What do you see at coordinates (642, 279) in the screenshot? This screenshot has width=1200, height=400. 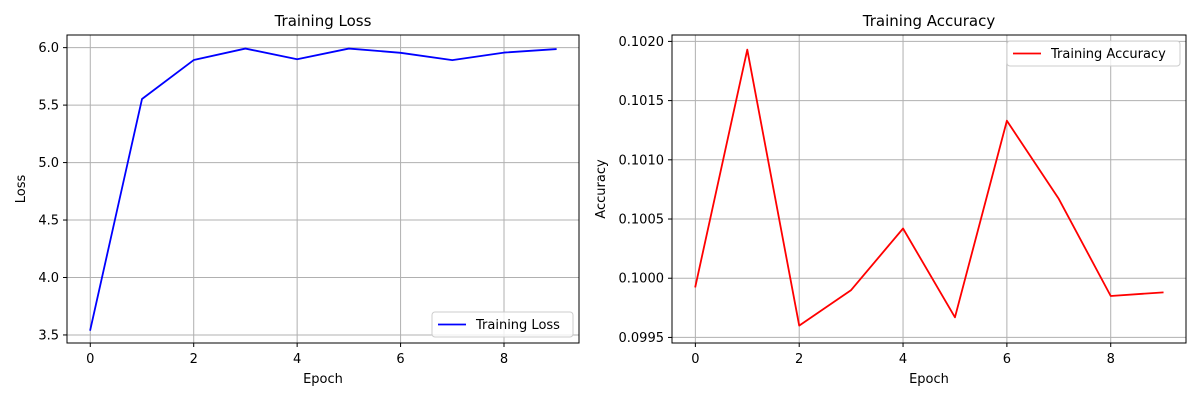 I see `y-tick-label: 0.1000` at bounding box center [642, 279].